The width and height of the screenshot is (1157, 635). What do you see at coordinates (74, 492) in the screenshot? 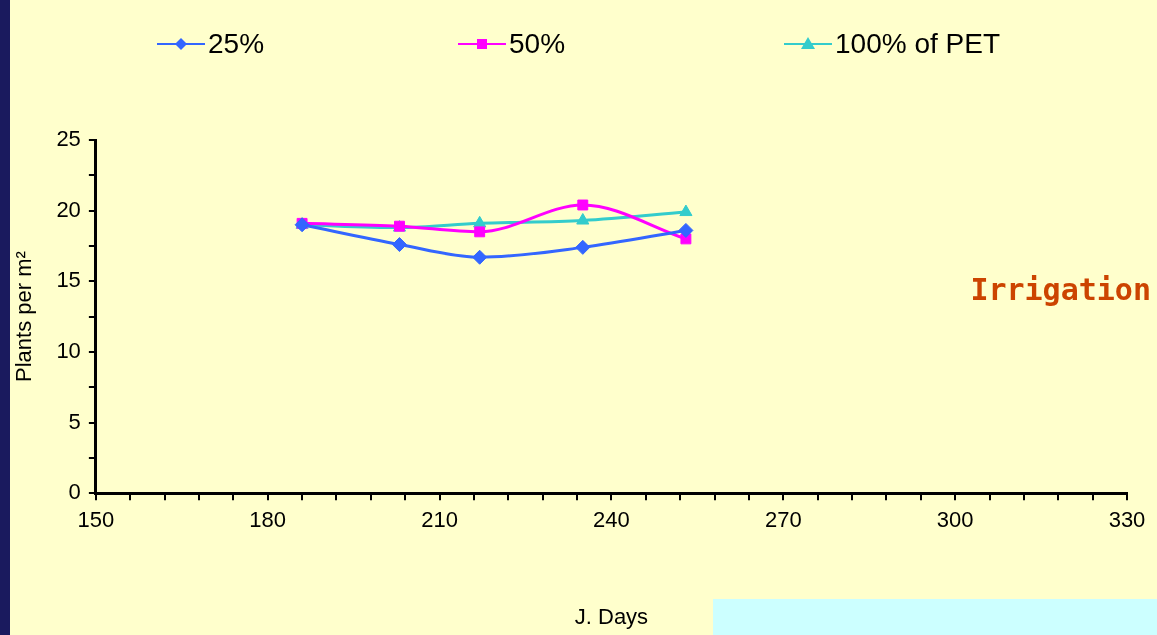
I see `y-tick-label: 0` at bounding box center [74, 492].